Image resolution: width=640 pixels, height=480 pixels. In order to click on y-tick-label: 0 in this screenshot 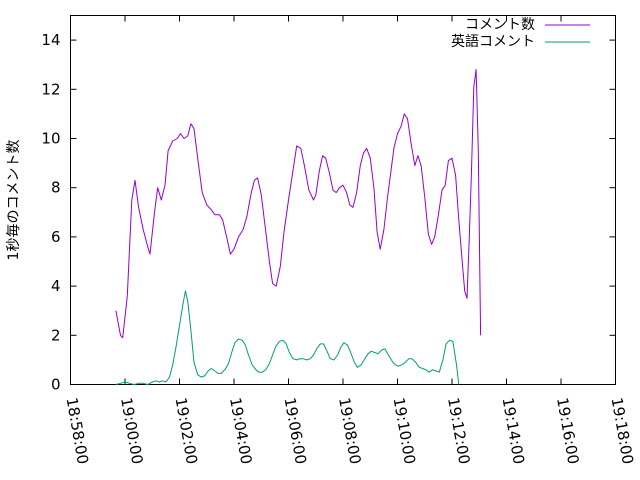, I will do `click(56, 385)`.